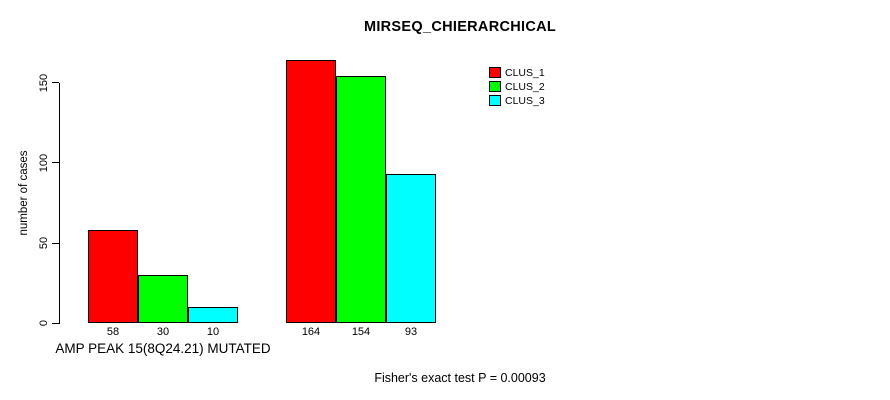 The width and height of the screenshot is (890, 400). Describe the element at coordinates (59, 203) in the screenshot. I see `y-axis` at that location.